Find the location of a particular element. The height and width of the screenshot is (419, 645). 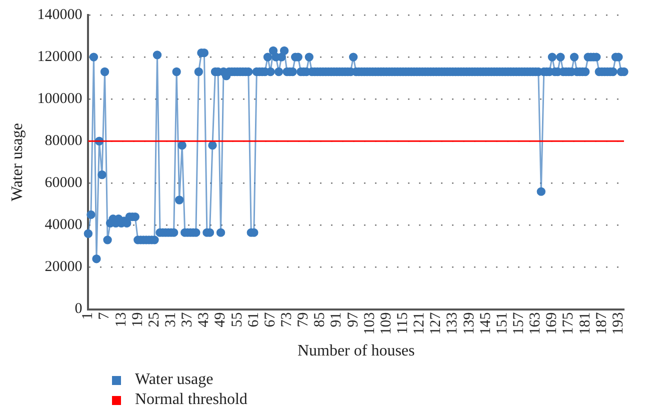

x-tick-label: 109 is located at coordinates (386, 323).